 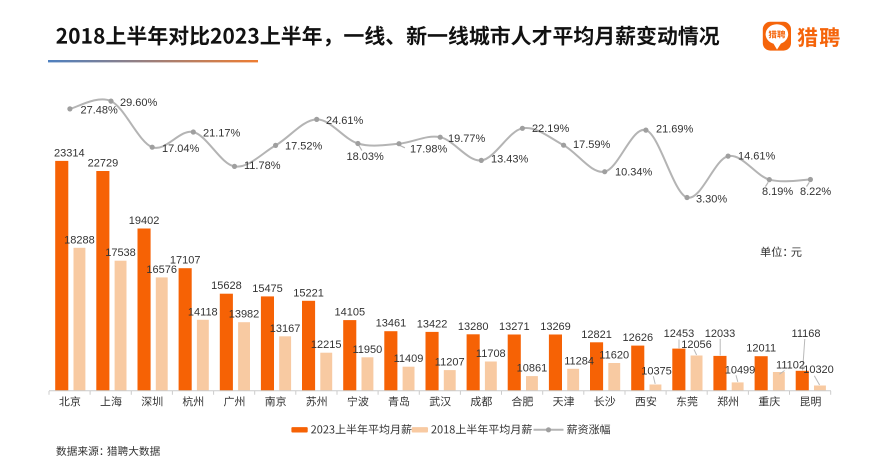 What do you see at coordinates (555, 327) in the screenshot?
I see `svg-text: 13269` at bounding box center [555, 327].